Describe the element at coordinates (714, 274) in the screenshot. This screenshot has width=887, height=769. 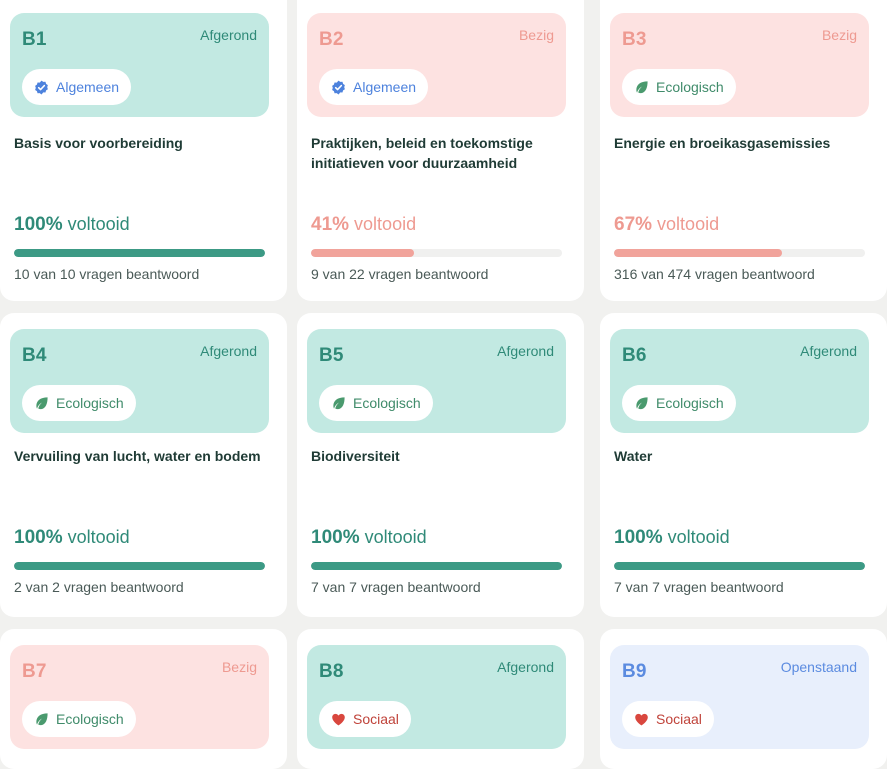
I see `answered-count: 316 van 474 vragen beantwoord` at that location.